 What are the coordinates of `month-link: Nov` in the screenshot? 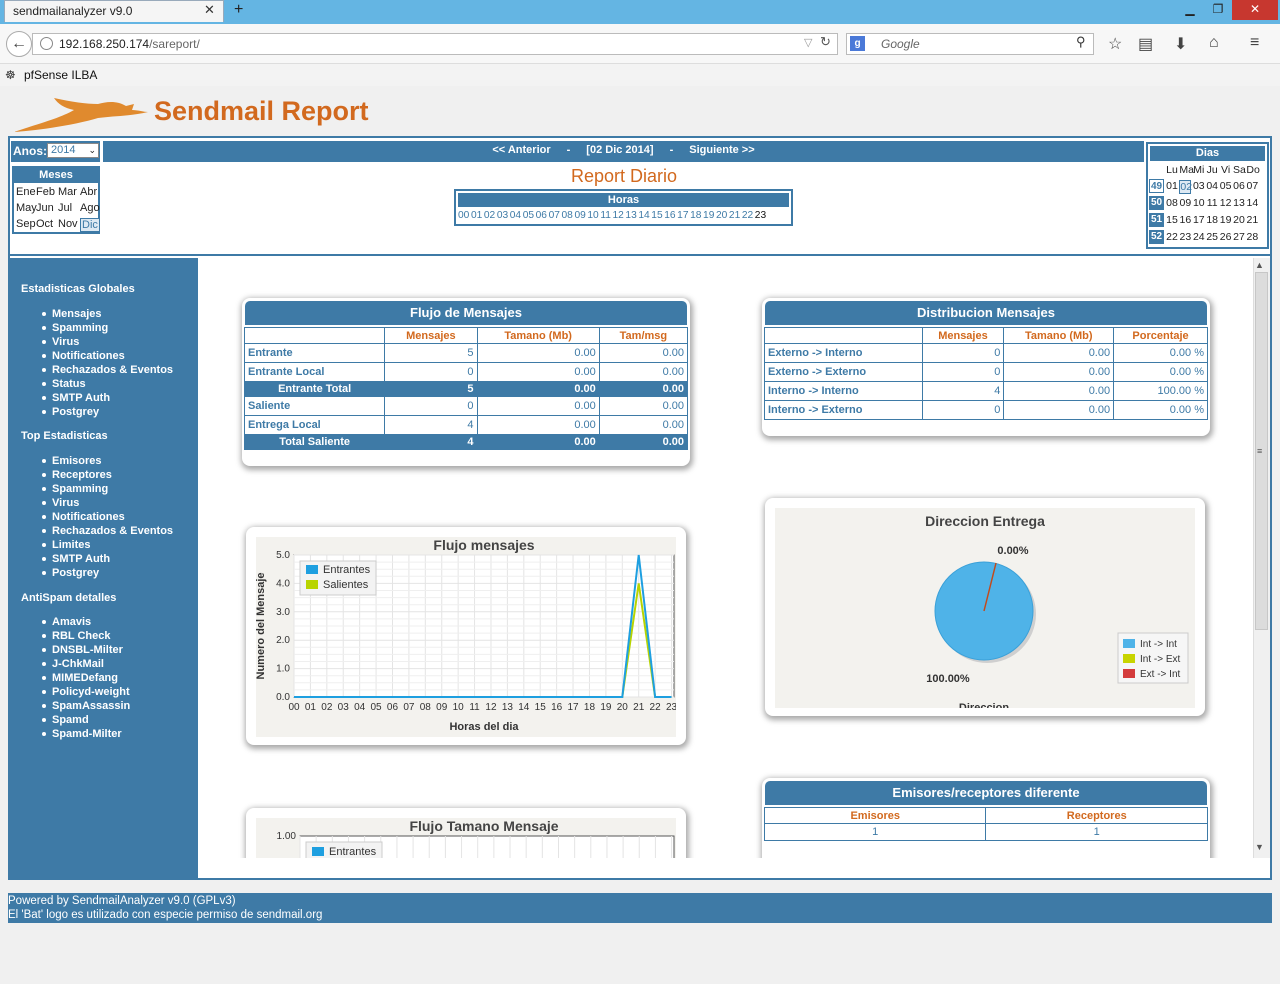 It's located at (68, 224).